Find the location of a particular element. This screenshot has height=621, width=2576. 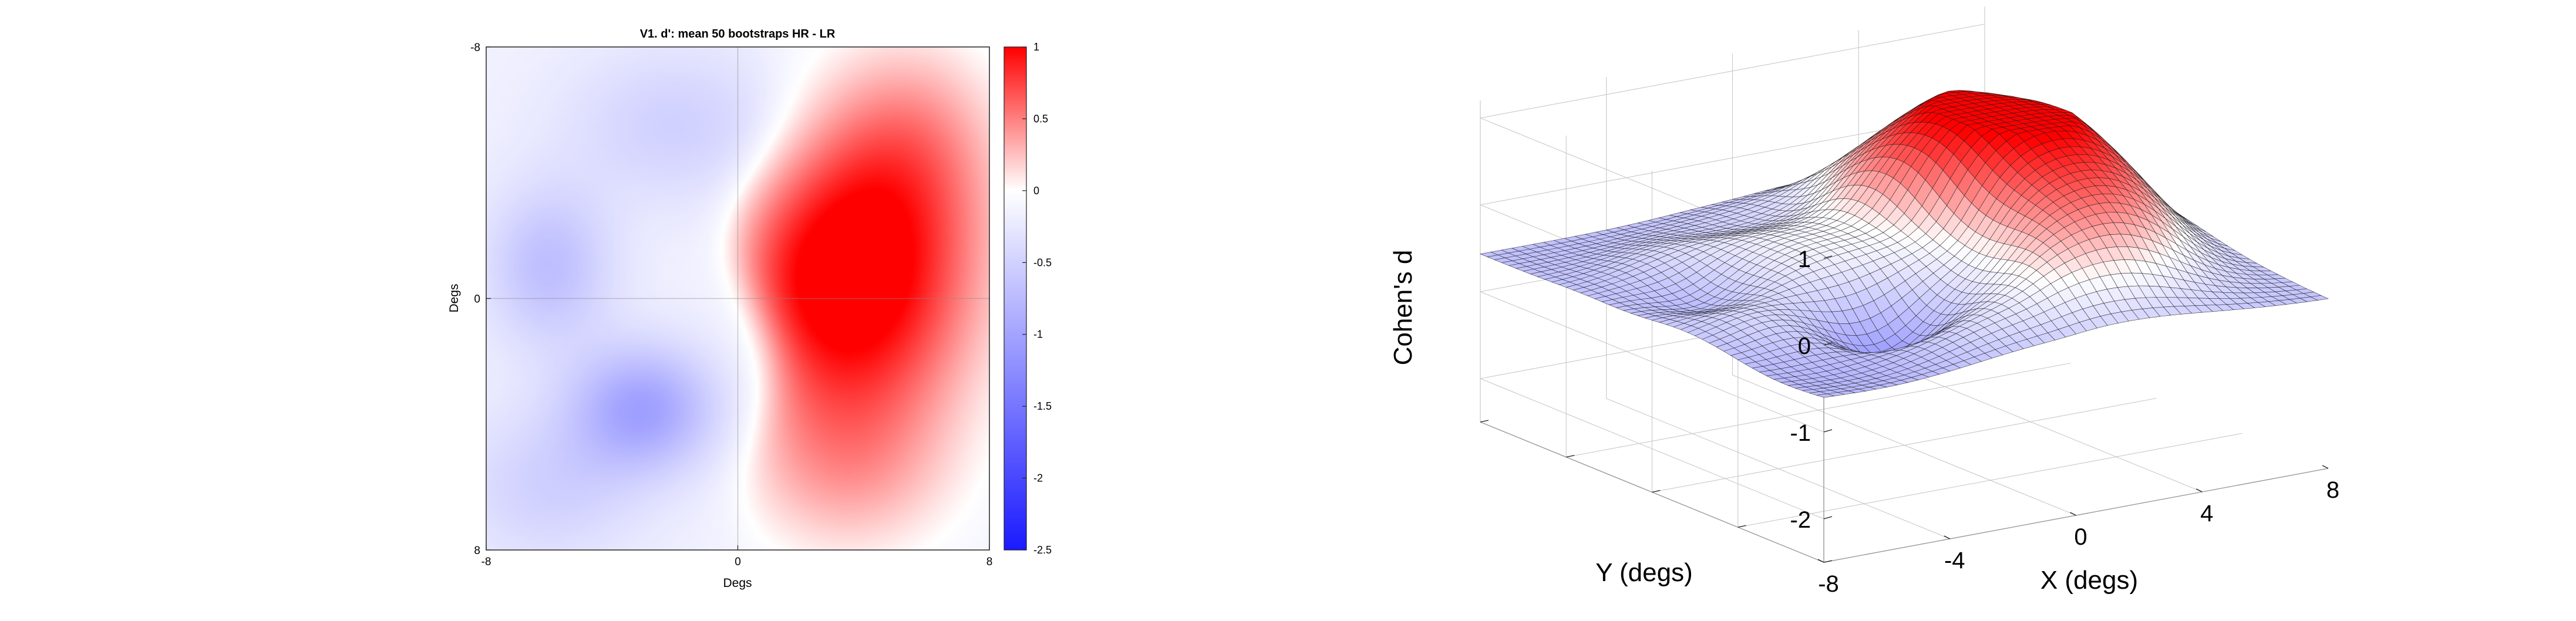

colorbar-tick-label: 0 is located at coordinates (1036, 191).